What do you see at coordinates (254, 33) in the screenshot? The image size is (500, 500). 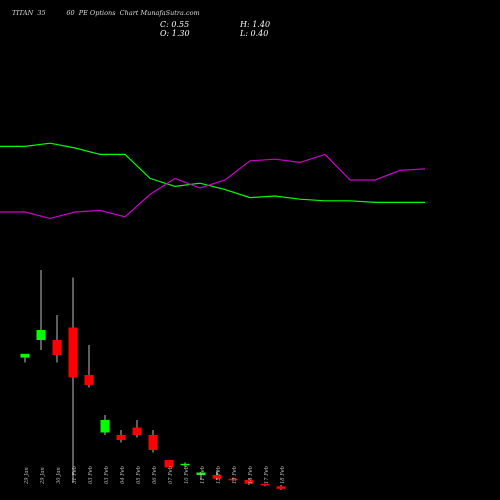 I see `low-value: L: 0.40` at bounding box center [254, 33].